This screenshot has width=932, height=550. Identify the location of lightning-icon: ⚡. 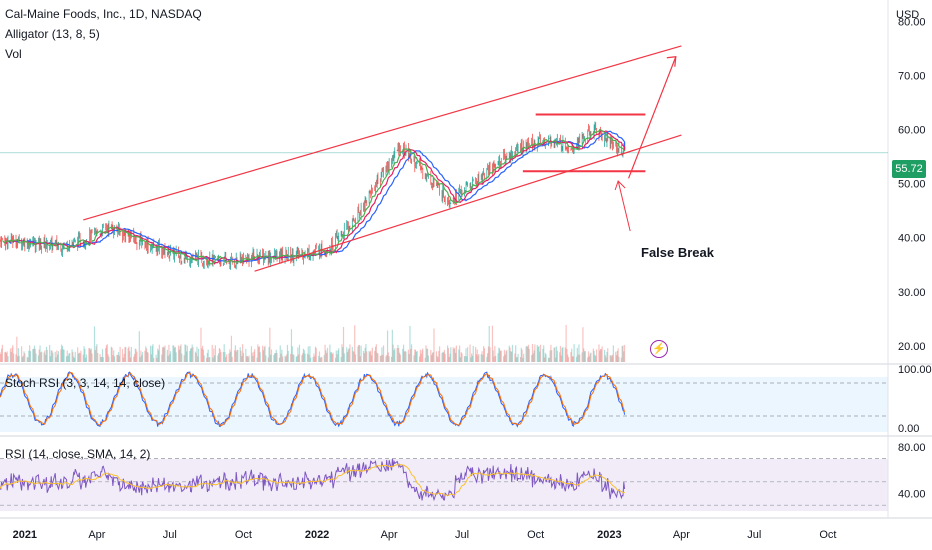
(659, 349).